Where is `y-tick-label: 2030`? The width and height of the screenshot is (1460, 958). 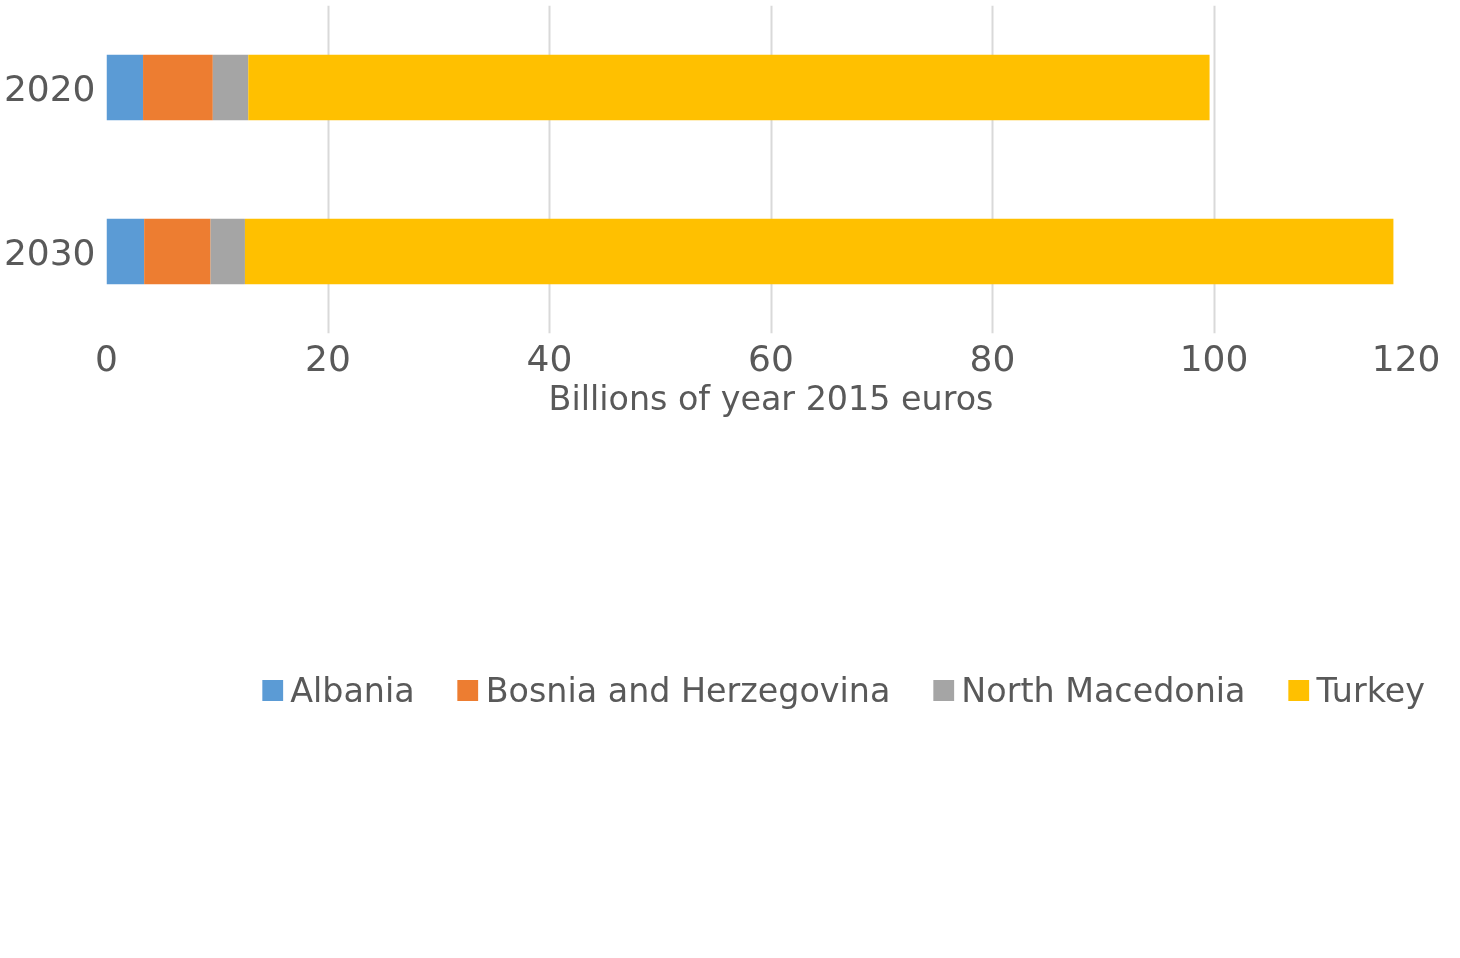
y-tick-label: 2030 is located at coordinates (49, 252).